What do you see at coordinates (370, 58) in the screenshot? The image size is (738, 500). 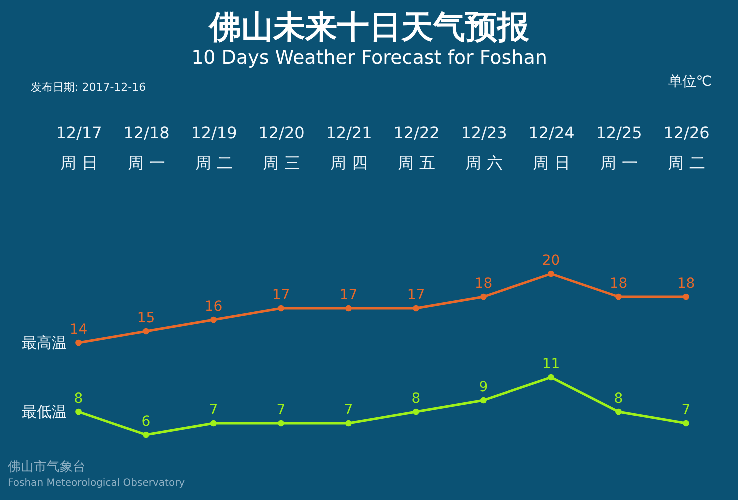 I see `chart-subtitle: 10 Days Weather Forecast for Foshan` at bounding box center [370, 58].